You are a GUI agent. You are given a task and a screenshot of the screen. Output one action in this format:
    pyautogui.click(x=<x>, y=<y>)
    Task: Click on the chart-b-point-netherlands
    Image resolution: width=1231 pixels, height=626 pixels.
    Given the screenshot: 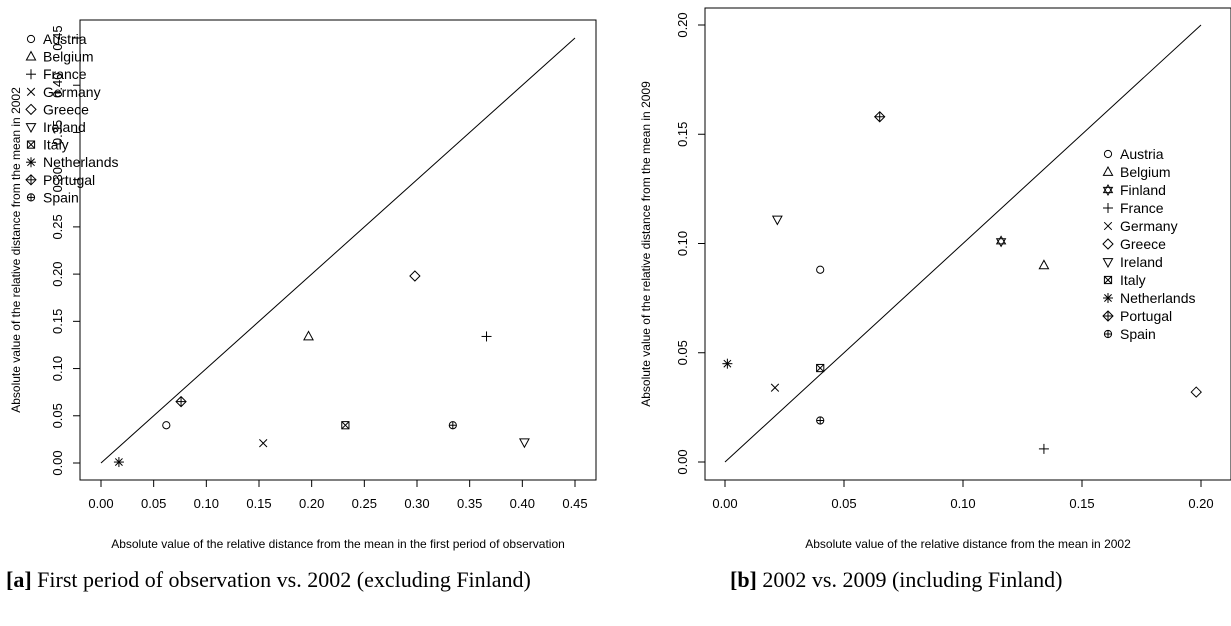 What is the action you would take?
    pyautogui.click(x=727, y=363)
    